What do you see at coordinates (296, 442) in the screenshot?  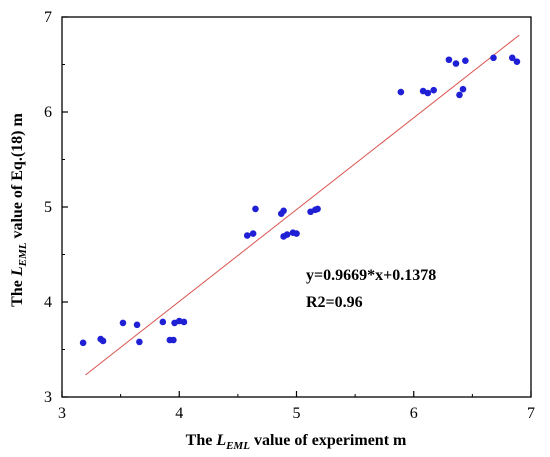 I see `x-axis-title: The LEML value of experiment m` at bounding box center [296, 442].